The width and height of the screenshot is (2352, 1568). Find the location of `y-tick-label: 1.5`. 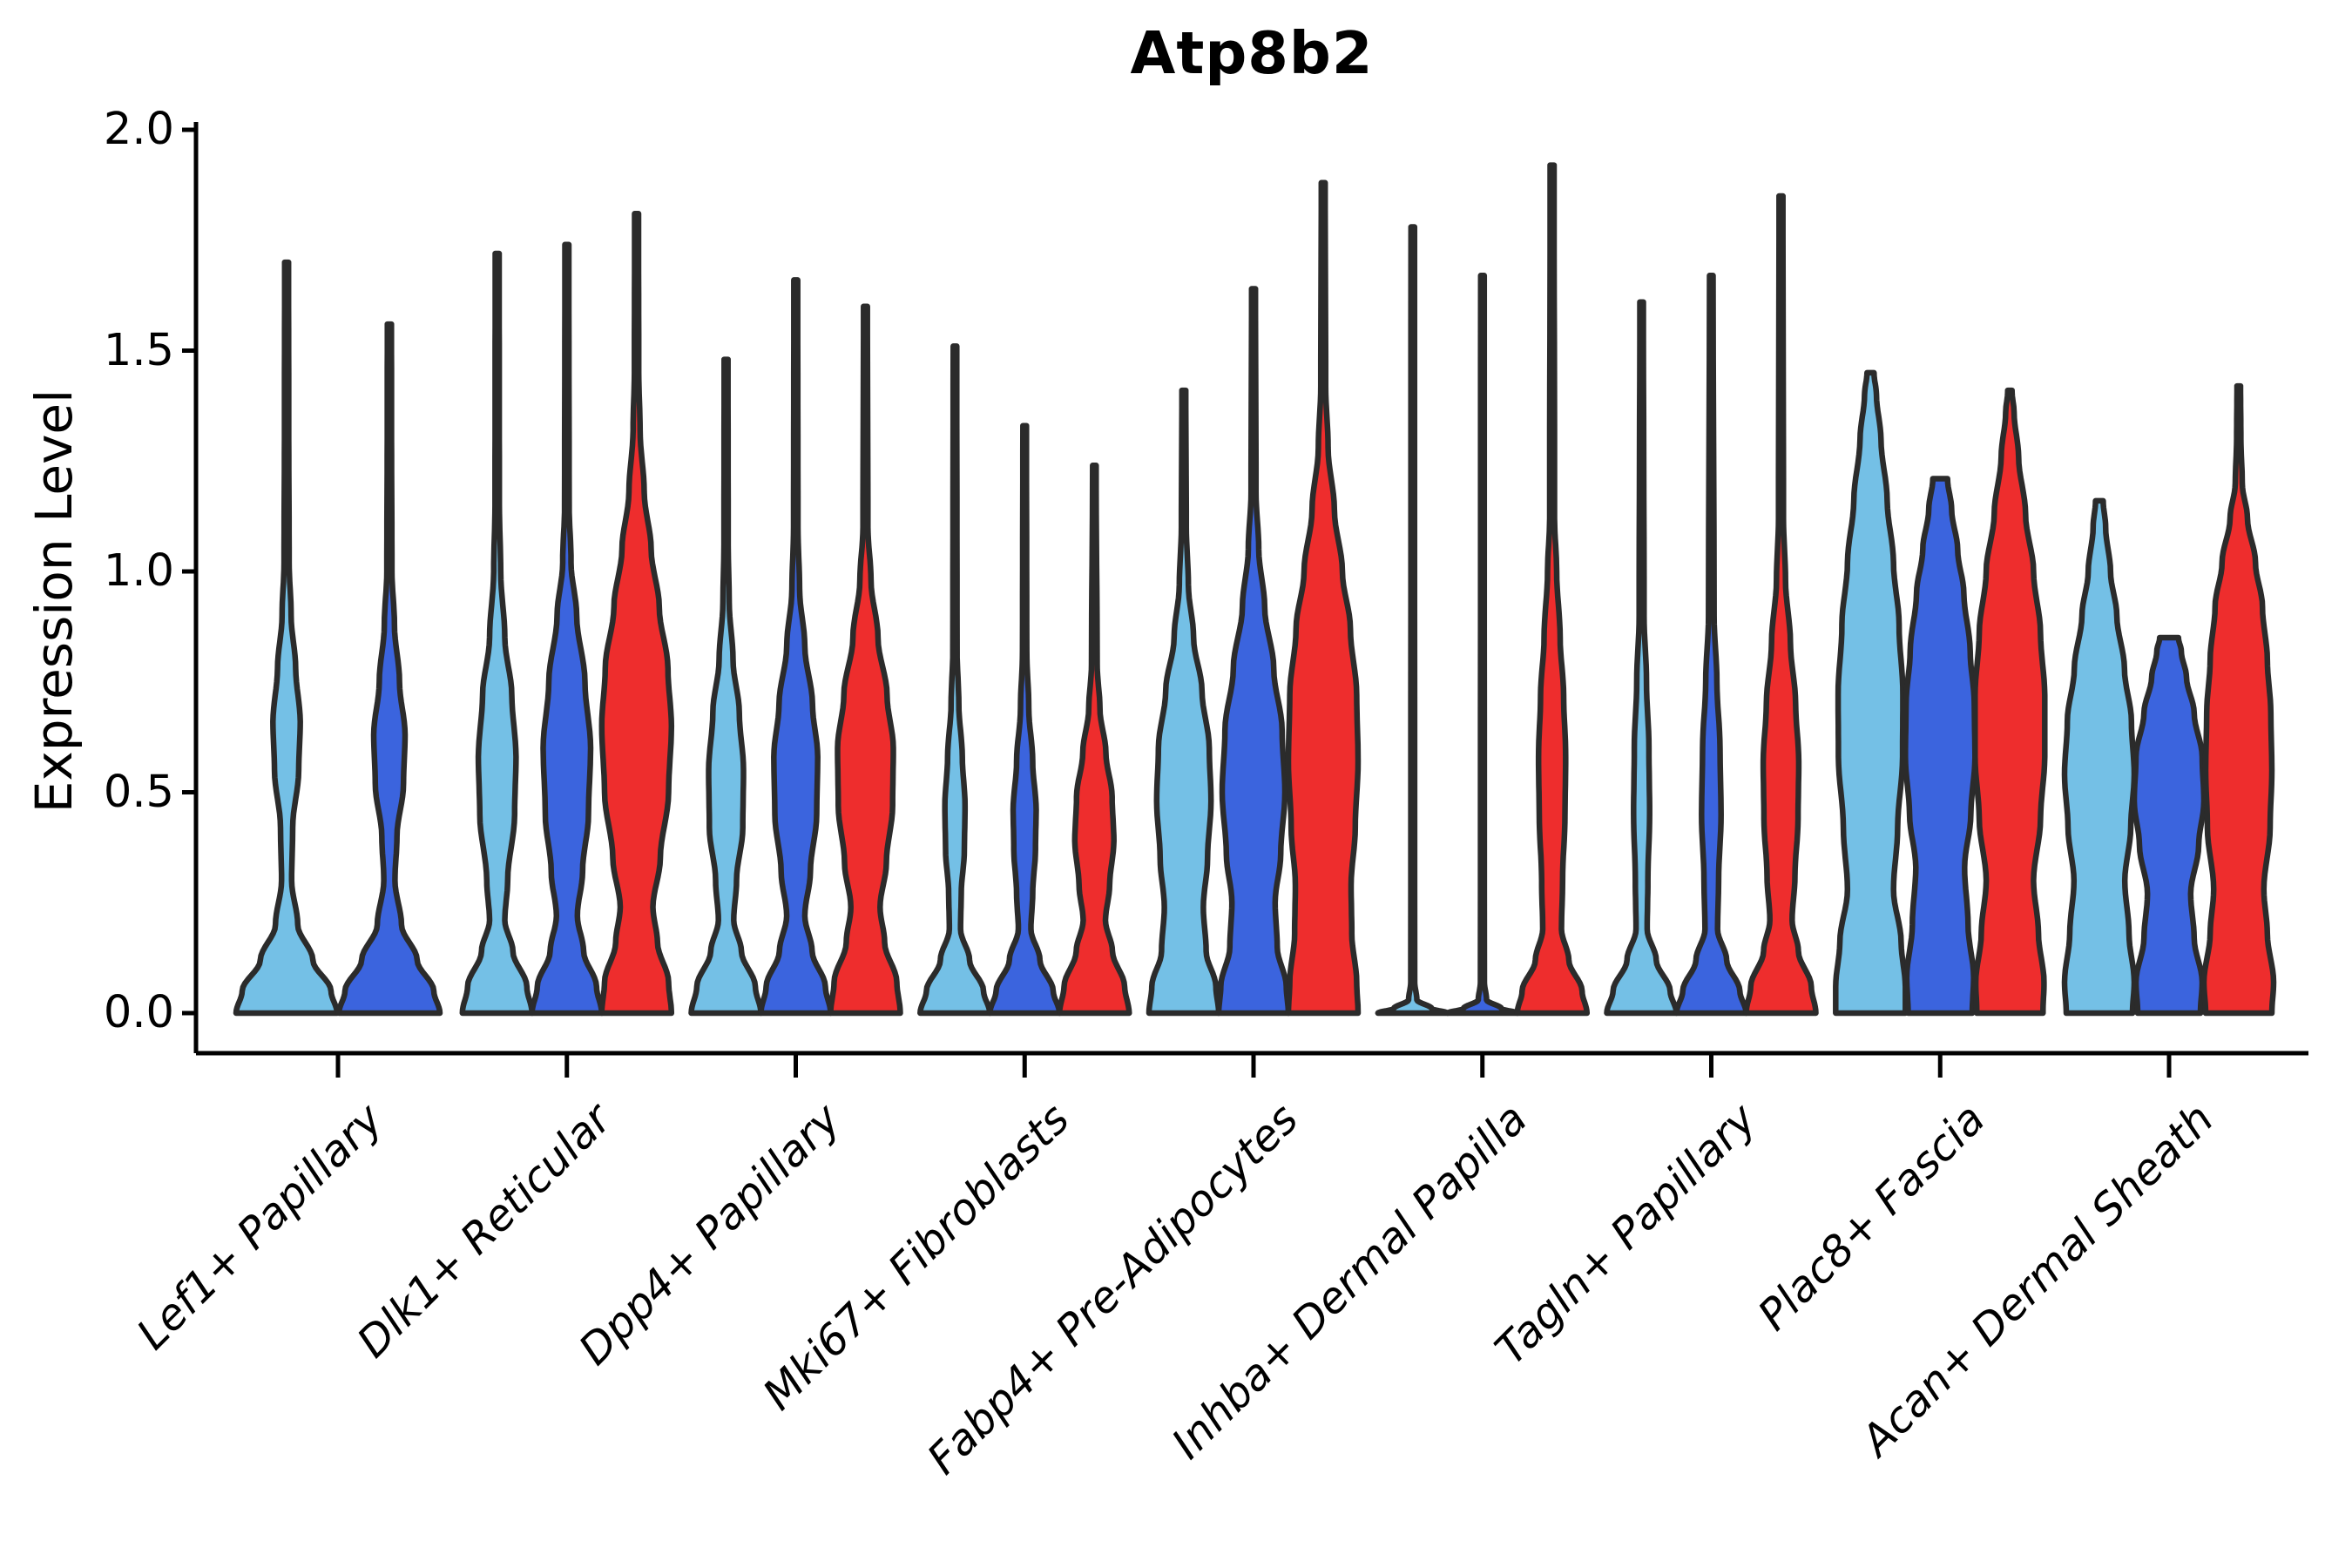

y-tick-label: 1.5 is located at coordinates (138, 350).